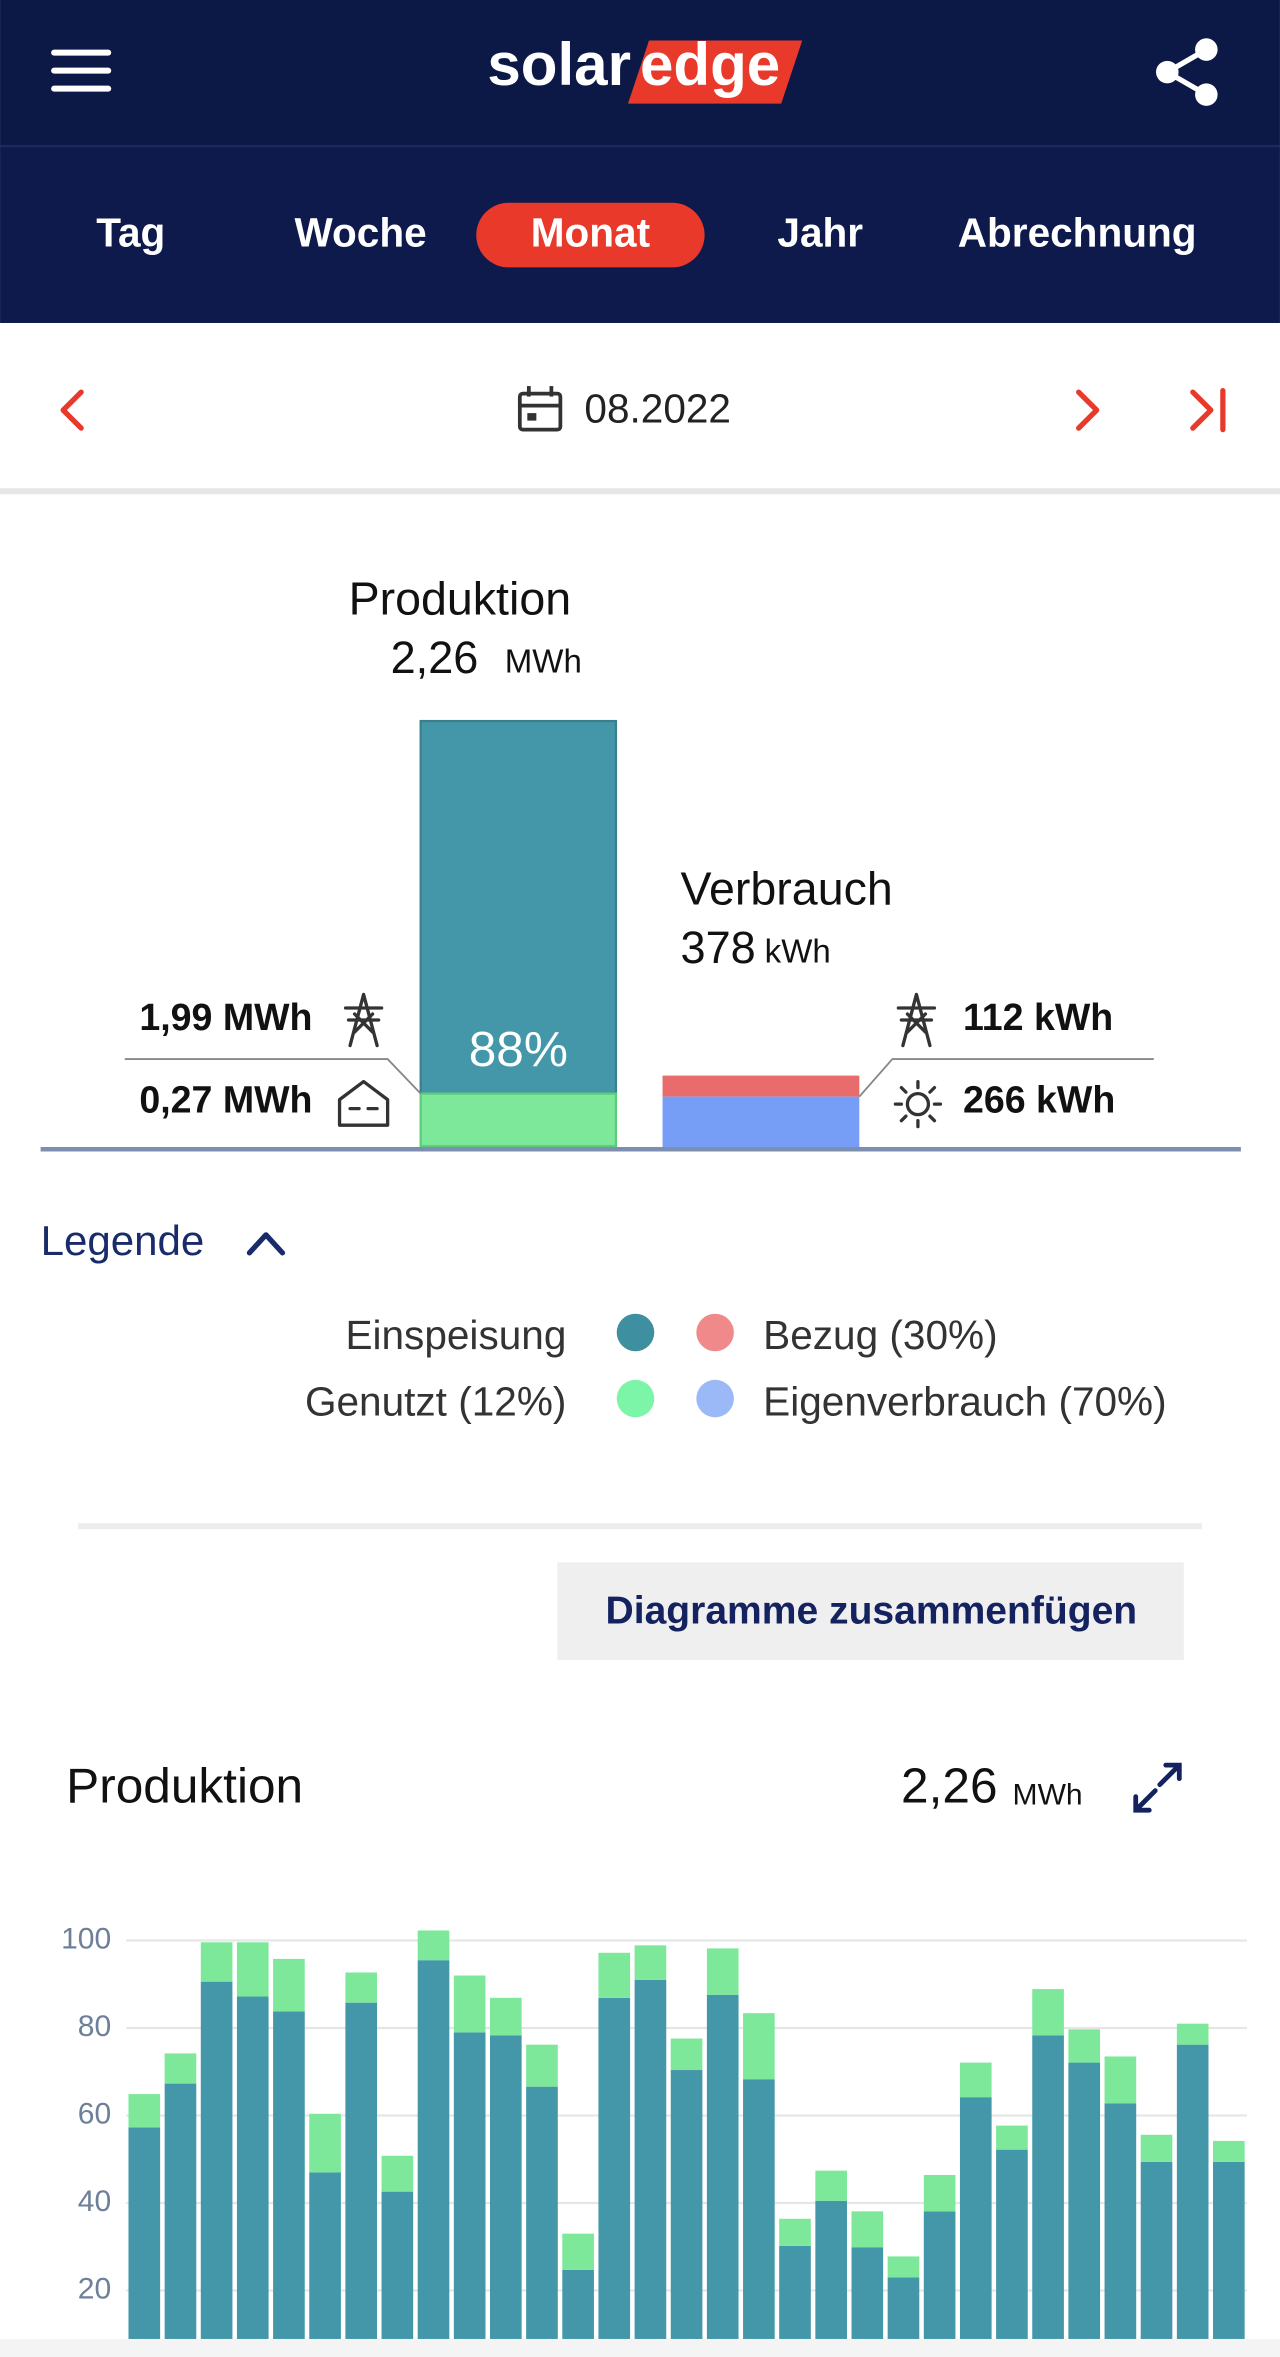 This screenshot has height=2357, width=1280. I want to click on tab: Tag, so click(130, 233).